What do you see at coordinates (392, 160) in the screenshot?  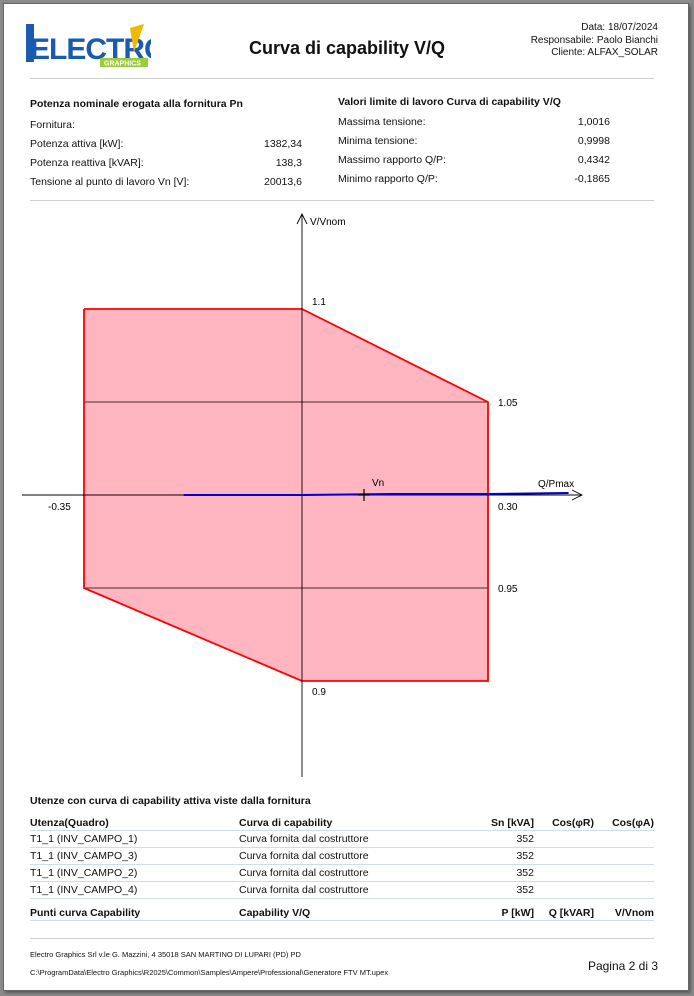 I see `limit-label: Massimo rapporto Q/P:` at bounding box center [392, 160].